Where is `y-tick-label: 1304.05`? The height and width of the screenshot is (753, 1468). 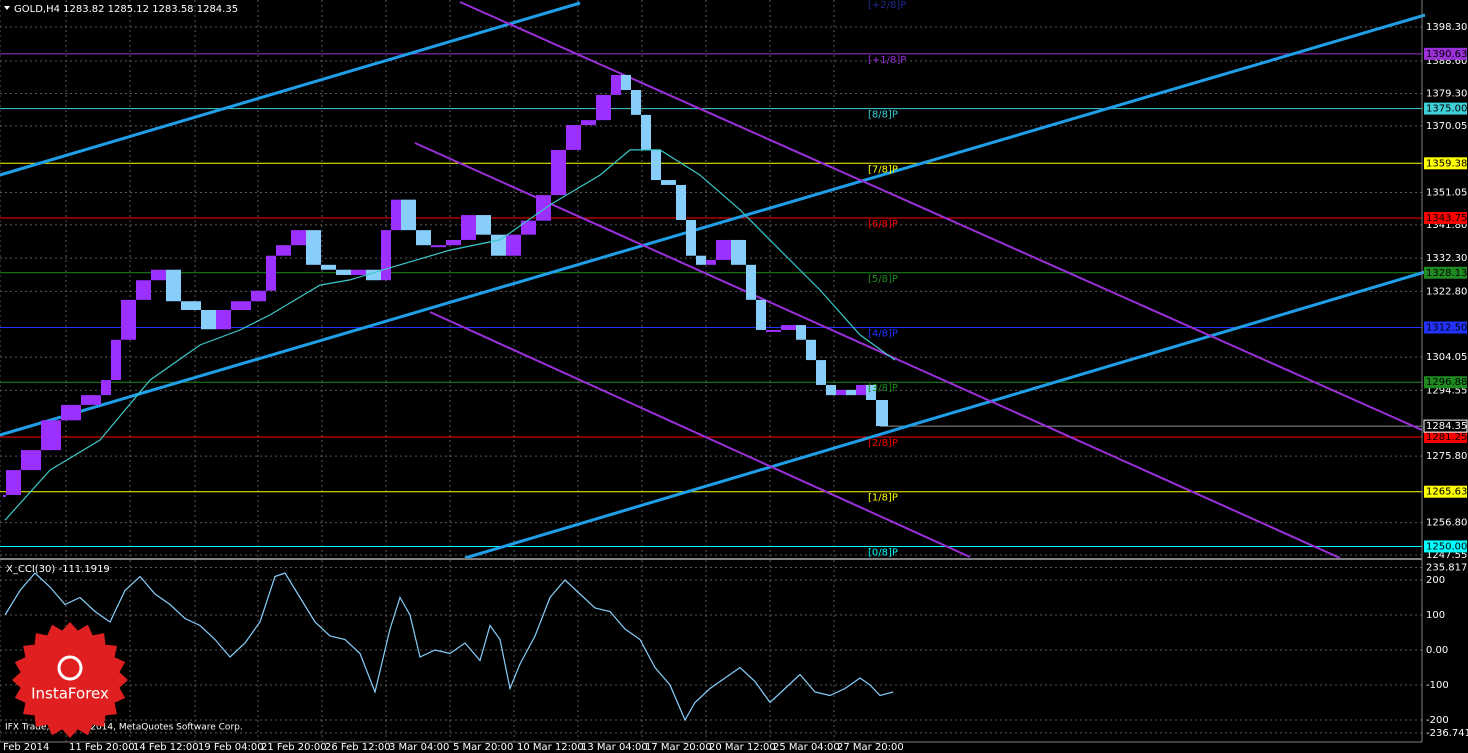
y-tick-label: 1304.05 is located at coordinates (1446, 357).